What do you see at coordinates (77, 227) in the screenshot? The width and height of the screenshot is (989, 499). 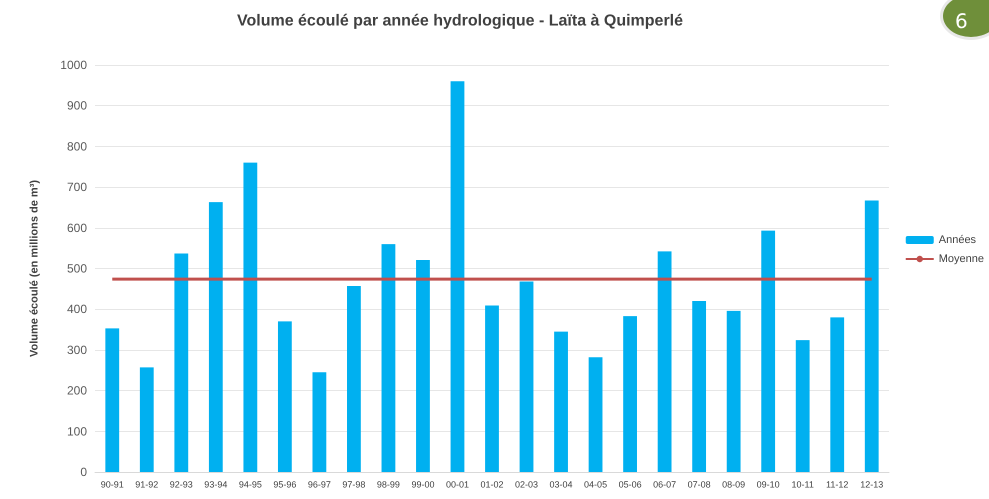 I see `y-tick-label: 600` at bounding box center [77, 227].